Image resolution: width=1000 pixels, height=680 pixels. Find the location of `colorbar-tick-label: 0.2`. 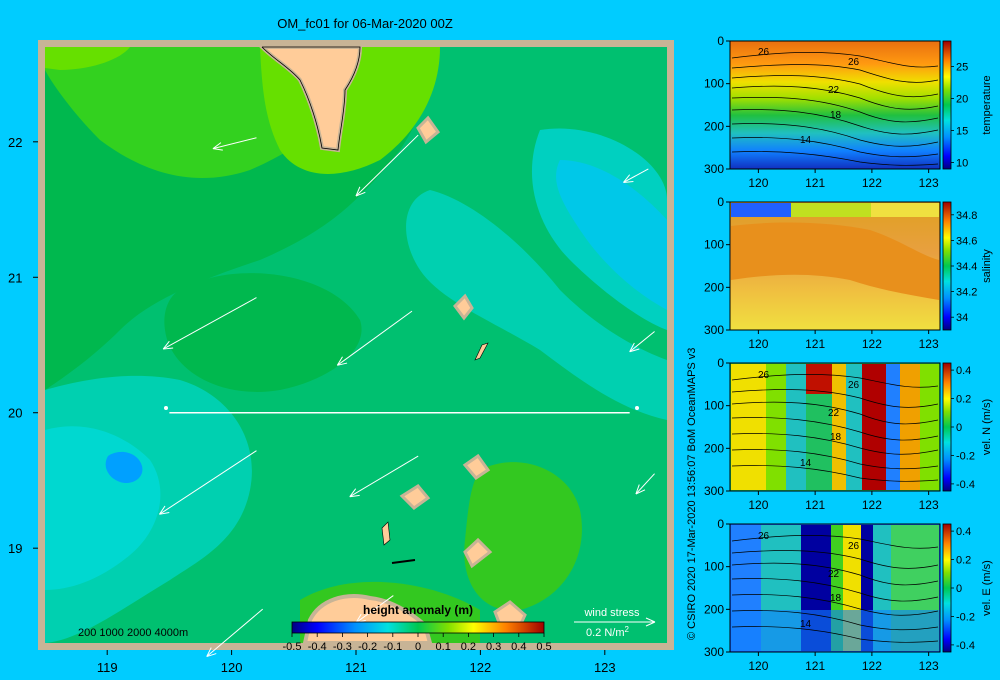

colorbar-tick-label: 0.2 is located at coordinates (468, 647).